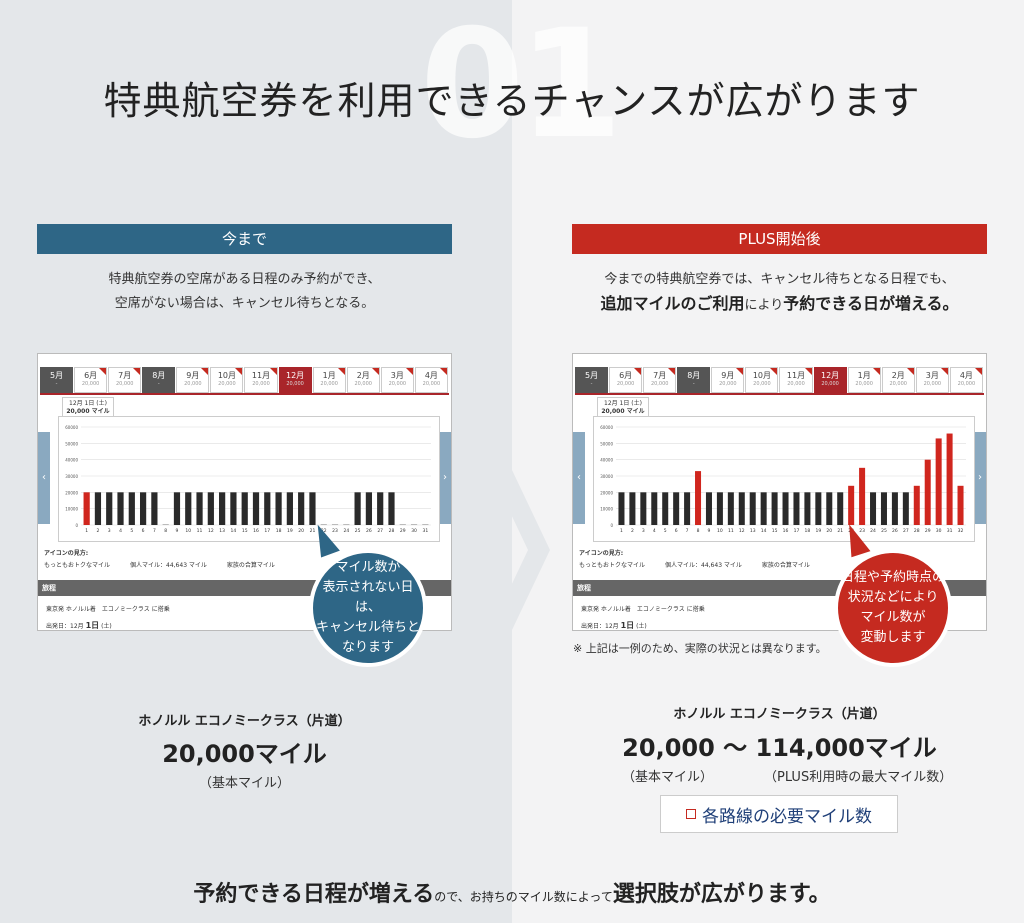  I want to click on x-tick-label: 27, so click(380, 531).